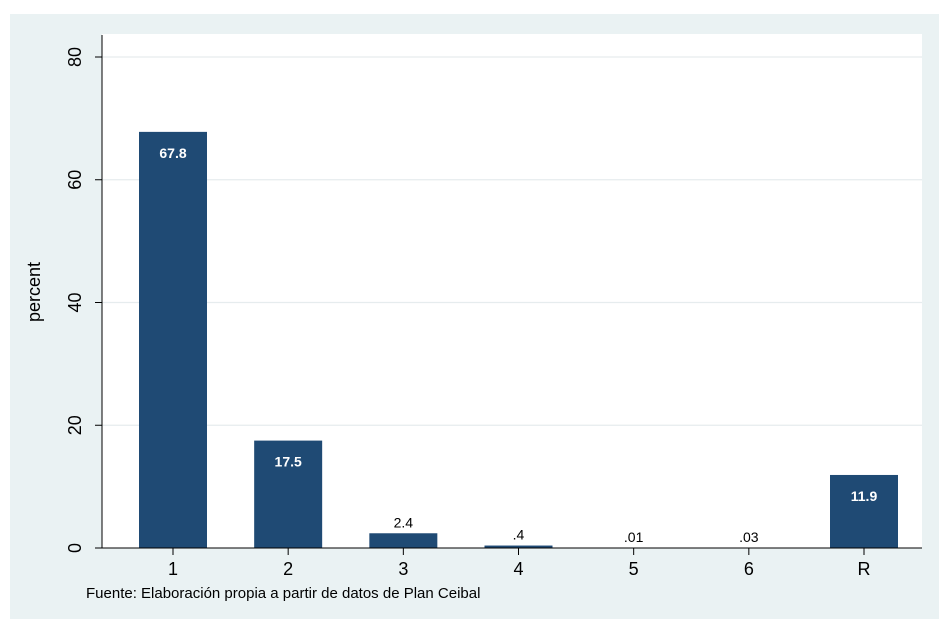 The image size is (943, 621). I want to click on y-tick-label-0: 0, so click(75, 548).